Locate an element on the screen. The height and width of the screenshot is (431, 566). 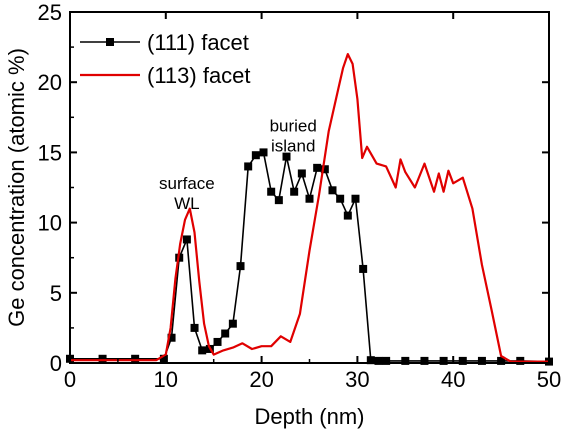
y-axis-title: Ge concentration (atomic %) is located at coordinates (16, 187).